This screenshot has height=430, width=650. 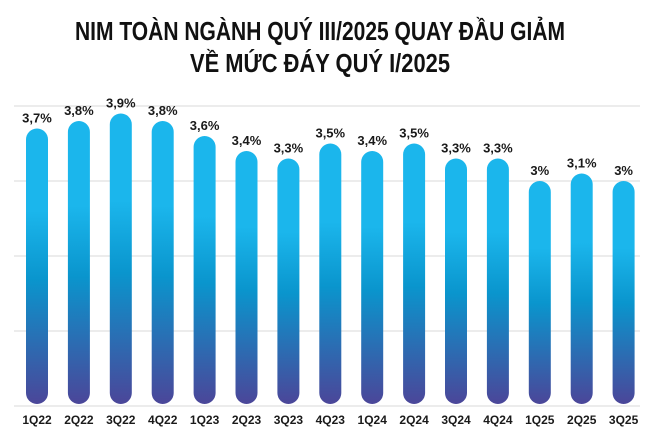 What do you see at coordinates (456, 148) in the screenshot?
I see `data-label-3Q24: 3,3%` at bounding box center [456, 148].